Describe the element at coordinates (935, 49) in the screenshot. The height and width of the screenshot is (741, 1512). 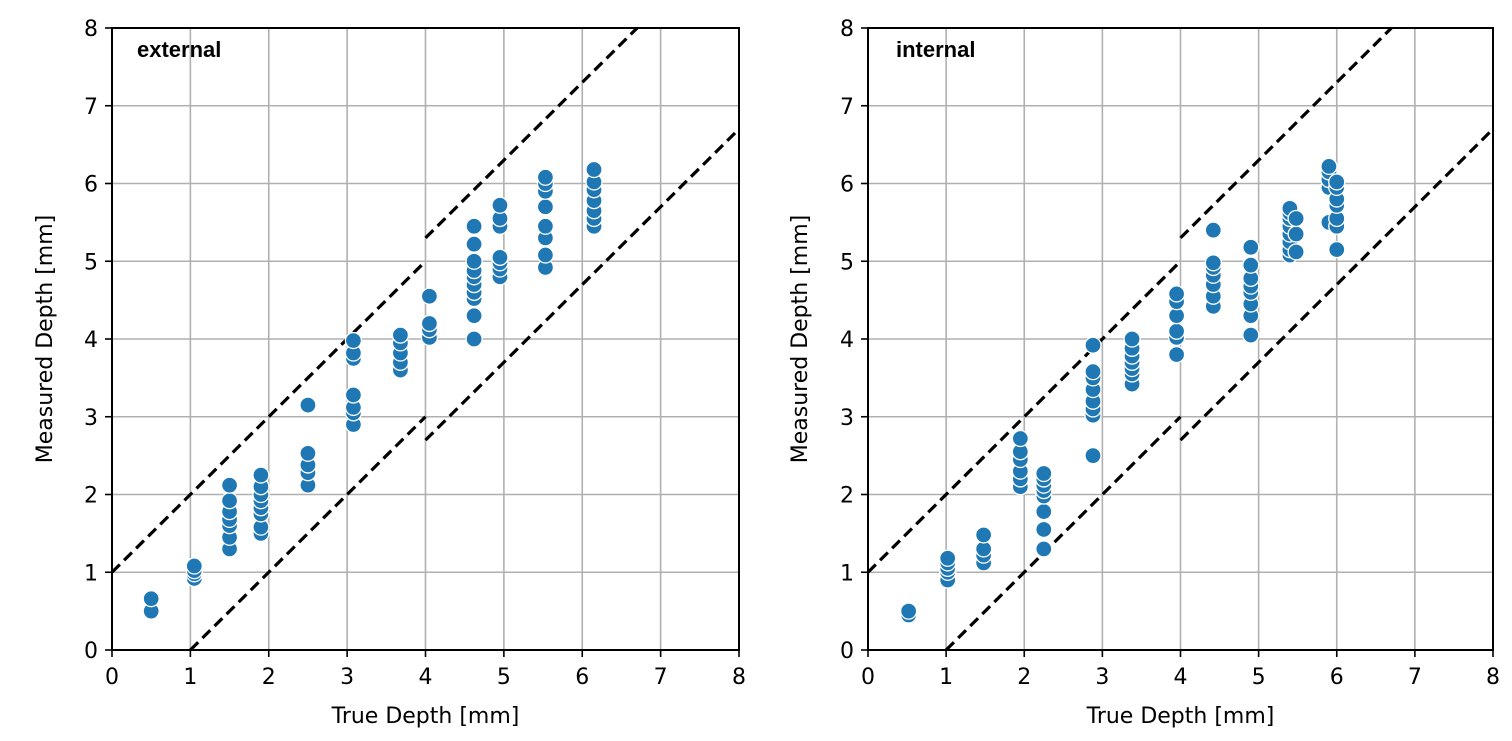
I see `panel-title-internal: internal` at that location.